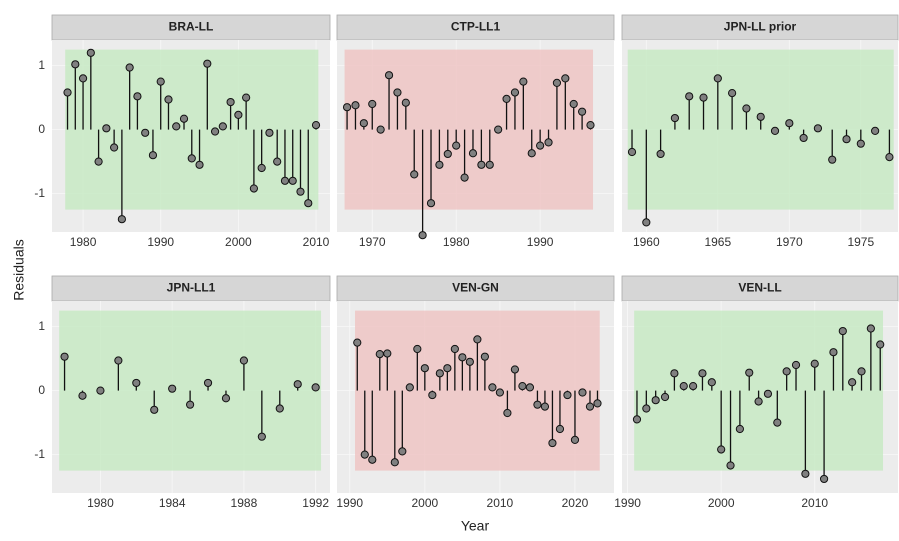 This screenshot has width=899, height=541. Describe the element at coordinates (476, 27) in the screenshot. I see `strip-title: CTP-LL1` at that location.